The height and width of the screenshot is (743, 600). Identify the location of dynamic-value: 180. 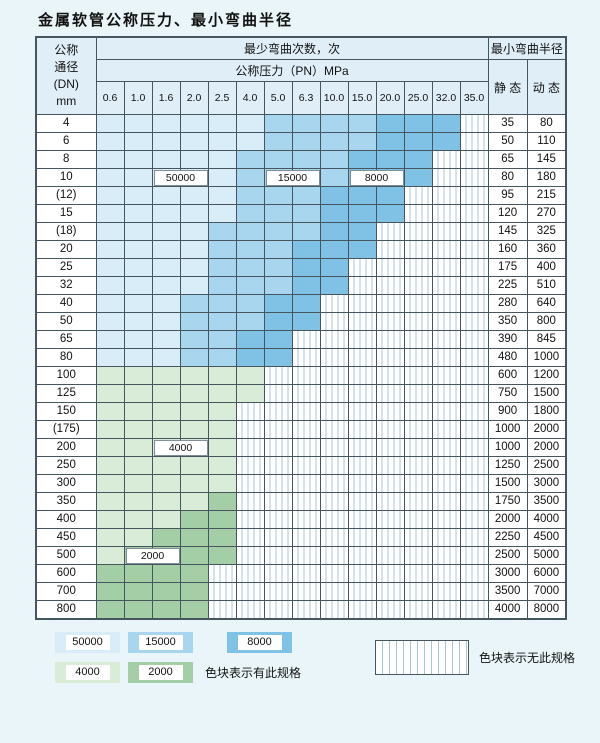
(546, 177).